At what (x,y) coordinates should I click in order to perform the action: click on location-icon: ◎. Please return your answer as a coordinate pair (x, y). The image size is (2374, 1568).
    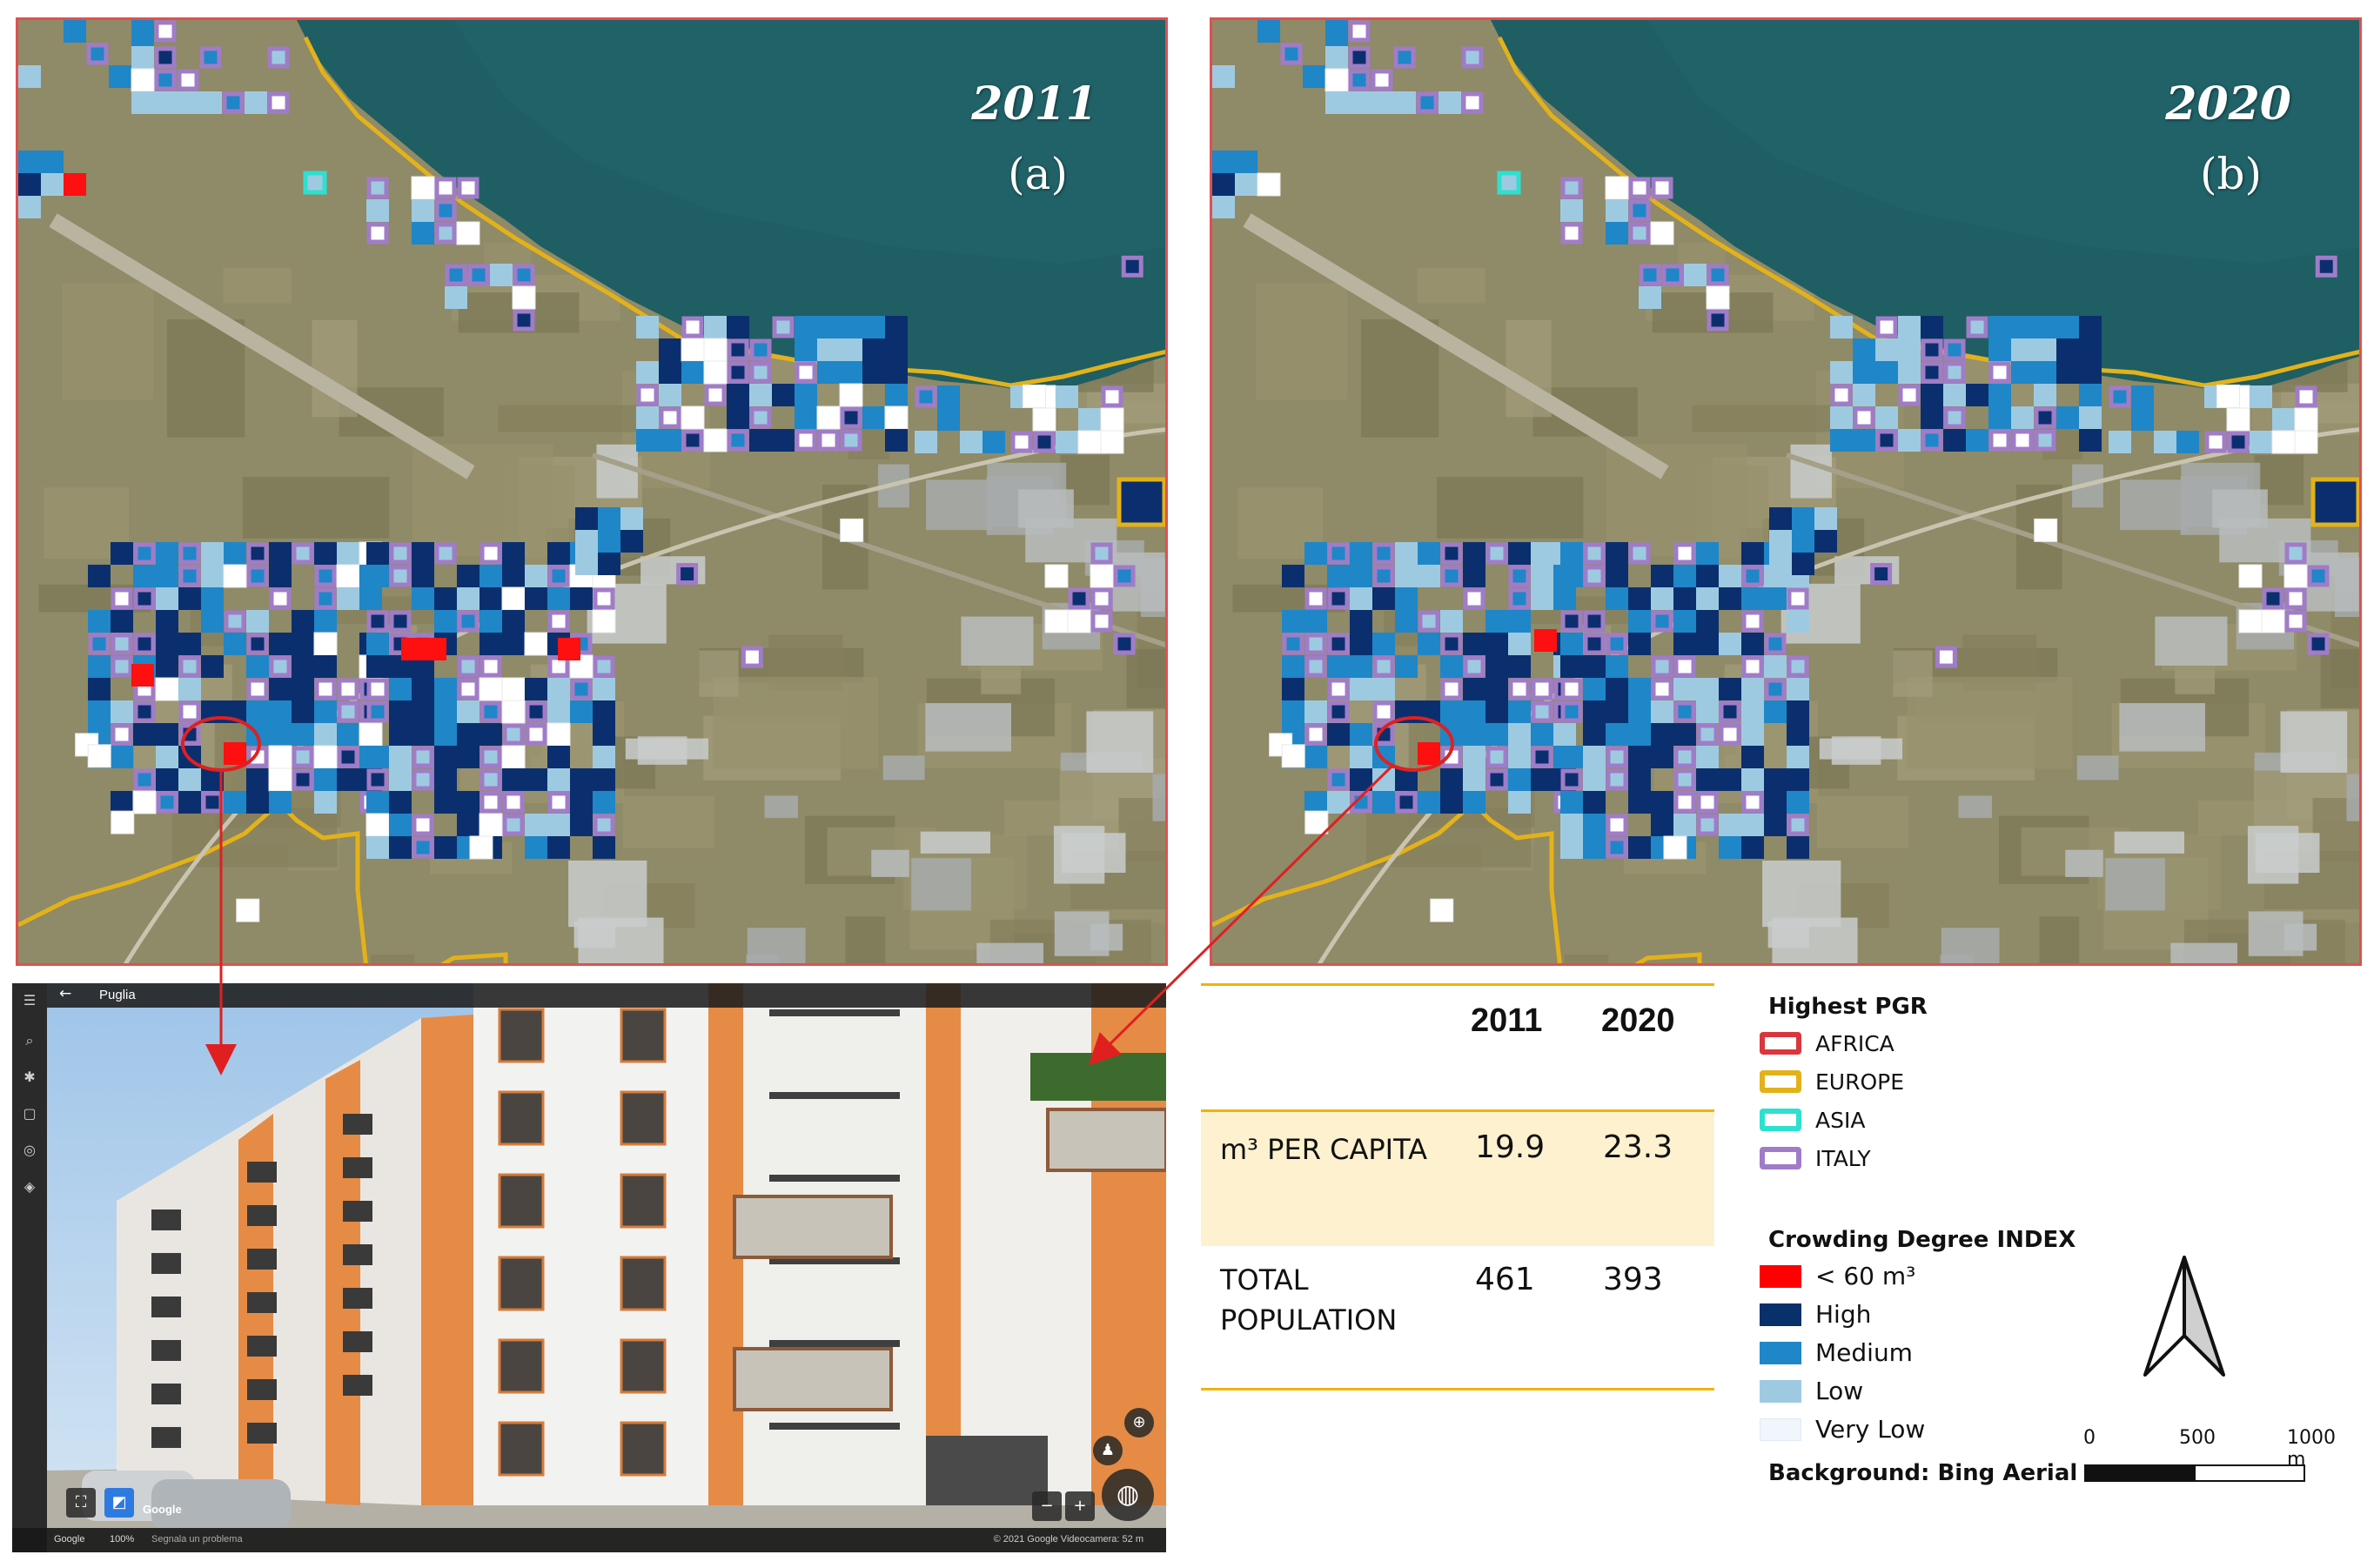
    Looking at the image, I should click on (29, 1150).